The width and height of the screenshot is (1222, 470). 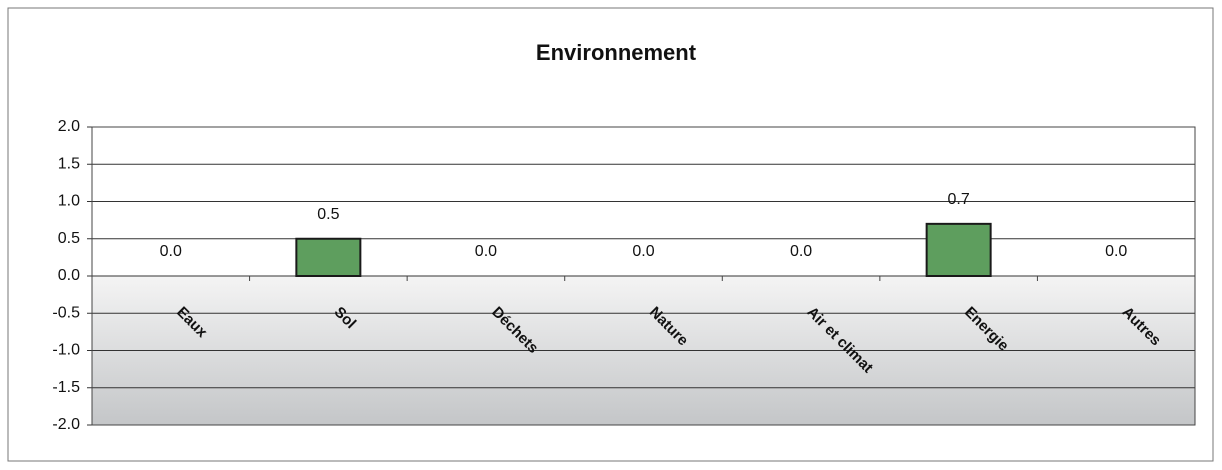 What do you see at coordinates (66, 387) in the screenshot?
I see `y-tick-label: -1.5` at bounding box center [66, 387].